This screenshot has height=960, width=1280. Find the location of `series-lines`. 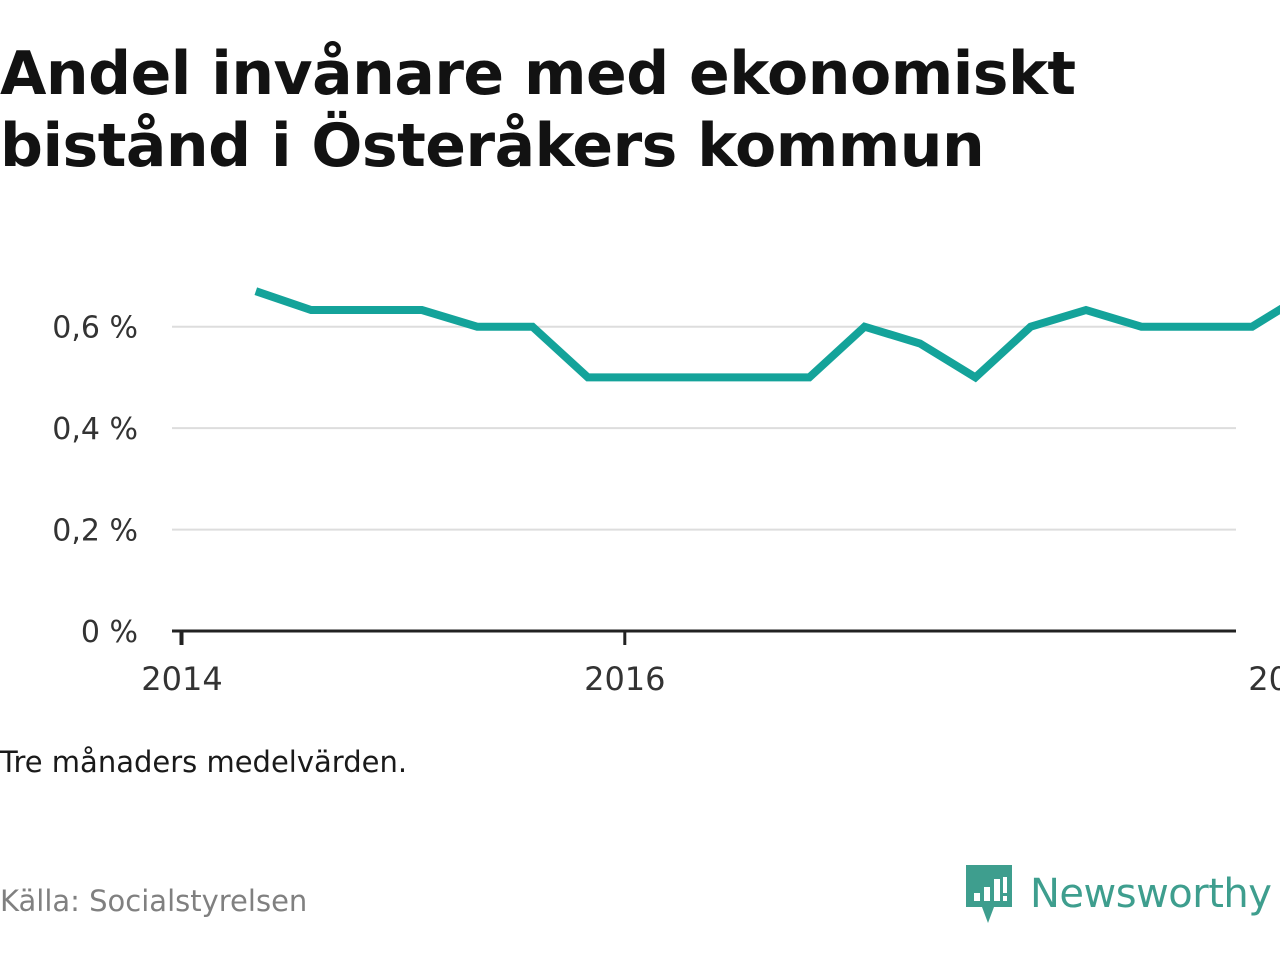

series-lines is located at coordinates (767, 335).